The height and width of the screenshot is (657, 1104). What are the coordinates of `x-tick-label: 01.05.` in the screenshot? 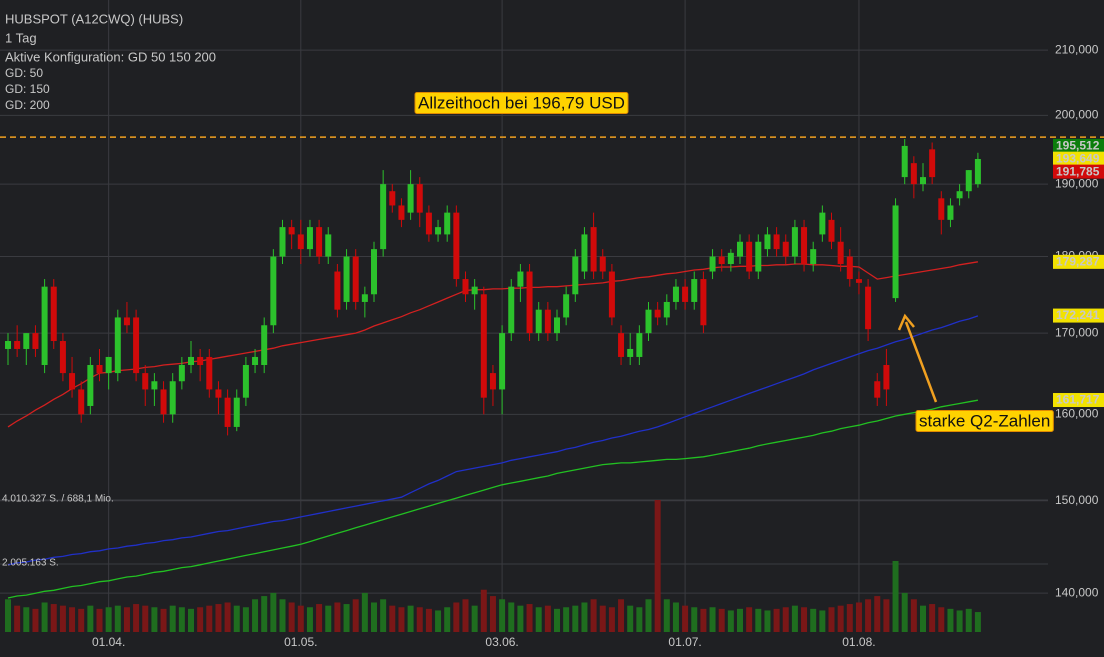 It's located at (300, 642).